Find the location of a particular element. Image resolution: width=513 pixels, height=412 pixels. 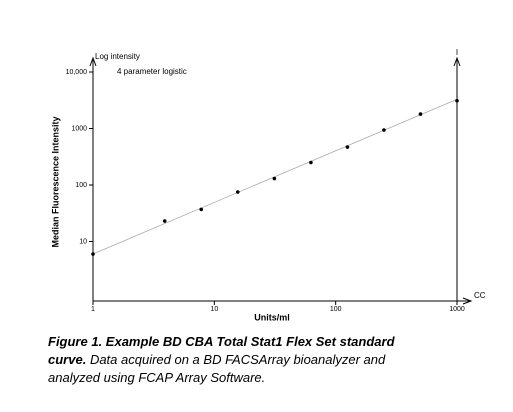

x-tick-label: 10 is located at coordinates (214, 309).